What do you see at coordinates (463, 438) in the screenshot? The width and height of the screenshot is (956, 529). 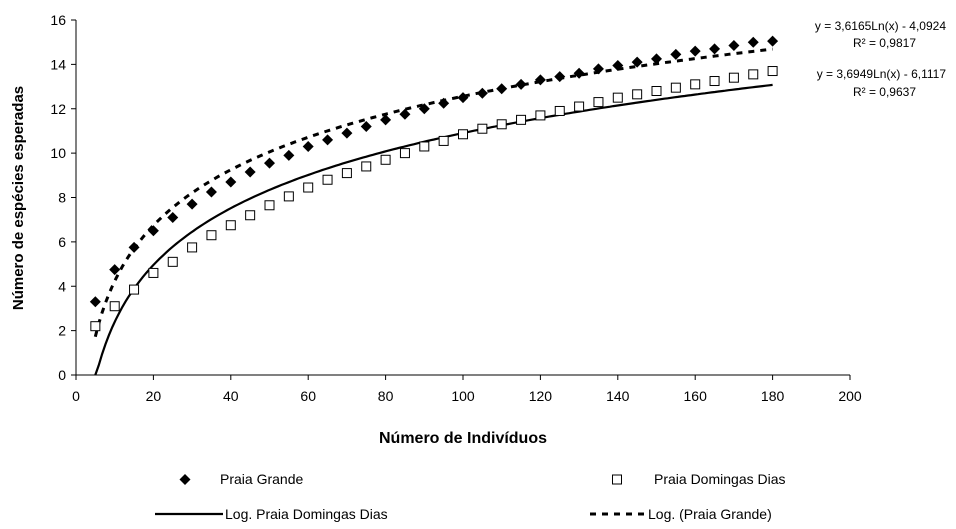 I see `x-axis-label: Número de Indivíduos` at bounding box center [463, 438].